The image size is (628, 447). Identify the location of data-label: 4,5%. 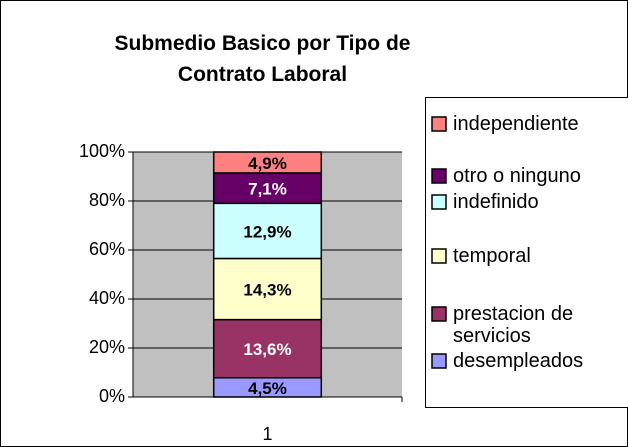
(267, 388).